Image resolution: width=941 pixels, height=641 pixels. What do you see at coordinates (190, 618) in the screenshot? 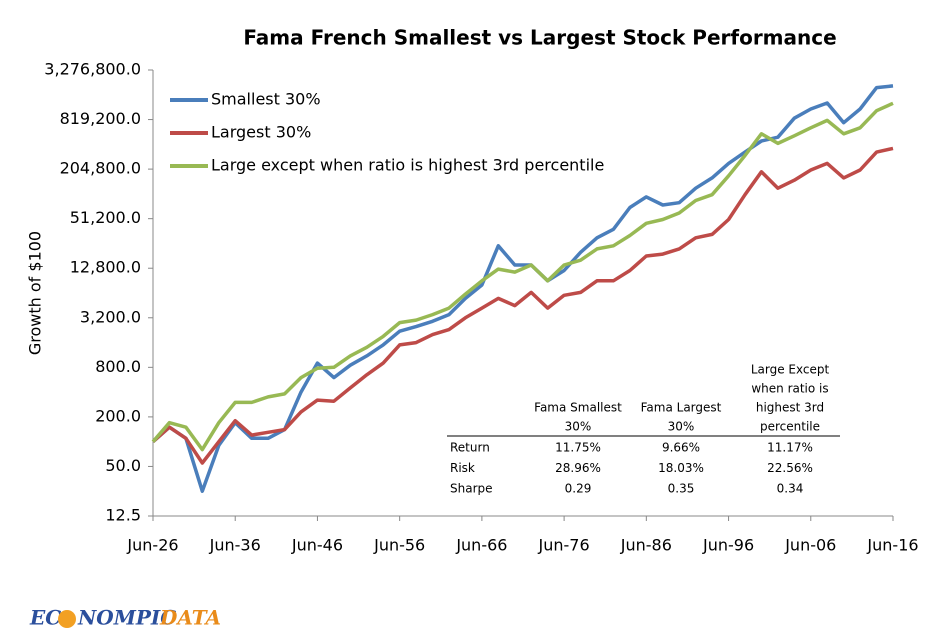
I see `logo-text: DATA` at bounding box center [190, 618].